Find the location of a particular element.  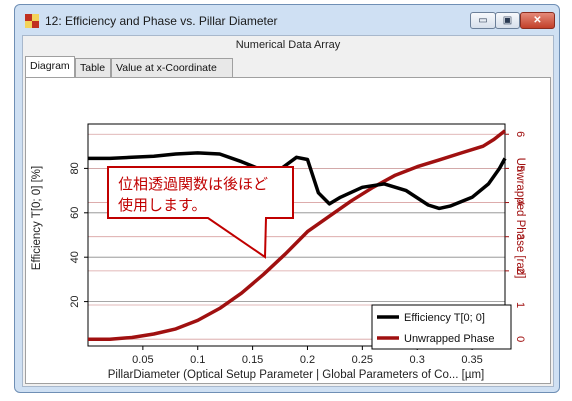

annotation-callout: 位相透過関数は後ほど 使用します。 is located at coordinates (200, 212).